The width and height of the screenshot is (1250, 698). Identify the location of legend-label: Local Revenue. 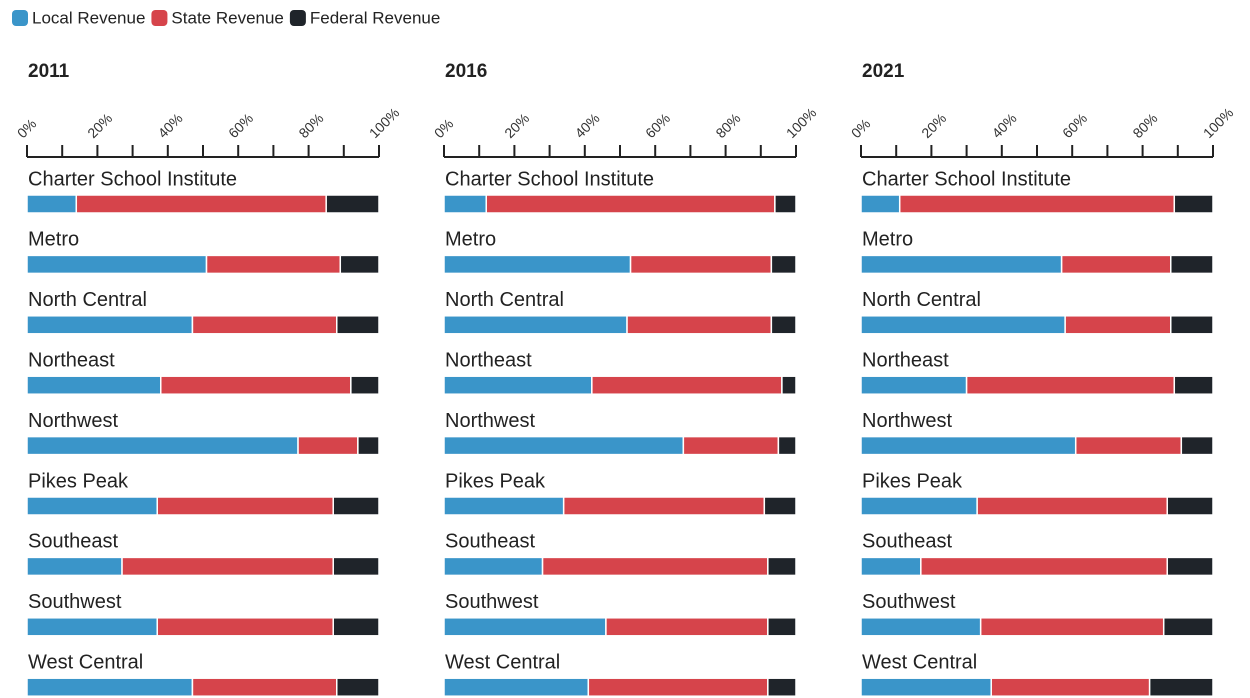
(88, 17).